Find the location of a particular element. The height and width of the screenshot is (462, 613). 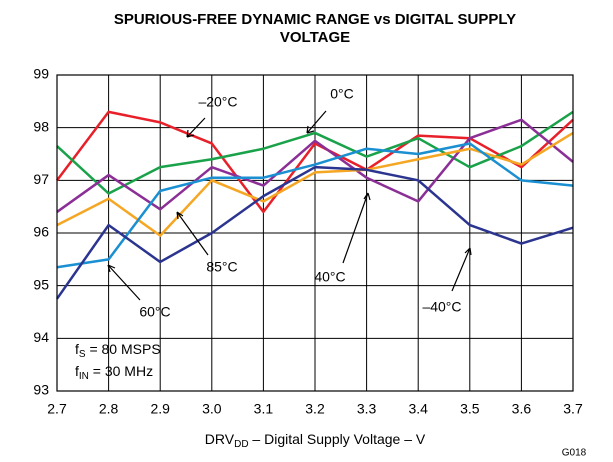

x-axis-label-part: – Digital Supply Voltage – V is located at coordinates (337, 439).